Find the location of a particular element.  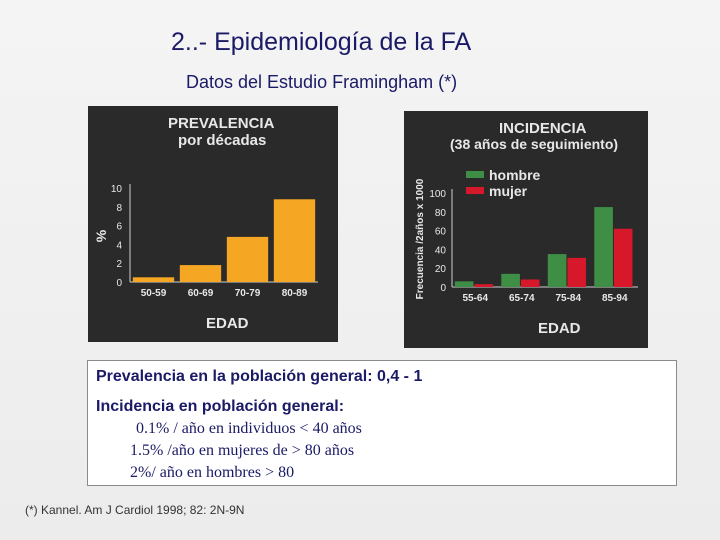

y-tick-label: 8 is located at coordinates (119, 208).